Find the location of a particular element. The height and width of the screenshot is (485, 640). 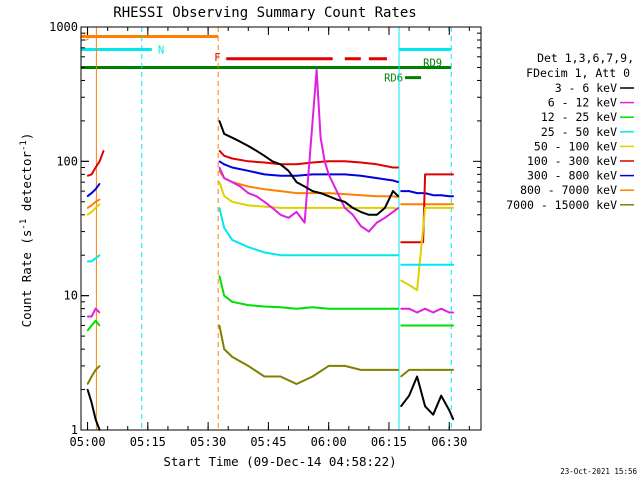

x-tick-label-06-30: 06:30 is located at coordinates (449, 442).